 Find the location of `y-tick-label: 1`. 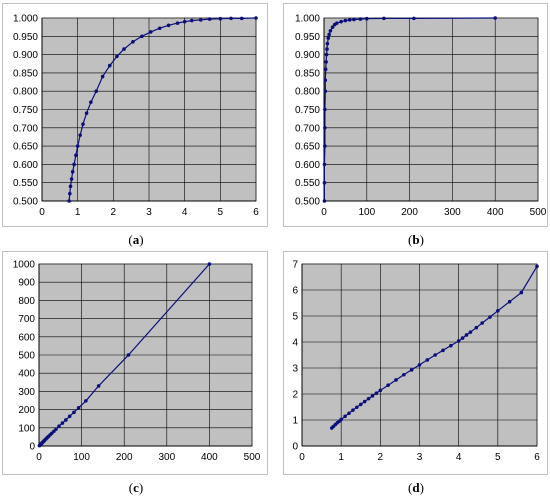

y-tick-label: 1 is located at coordinates (295, 421).